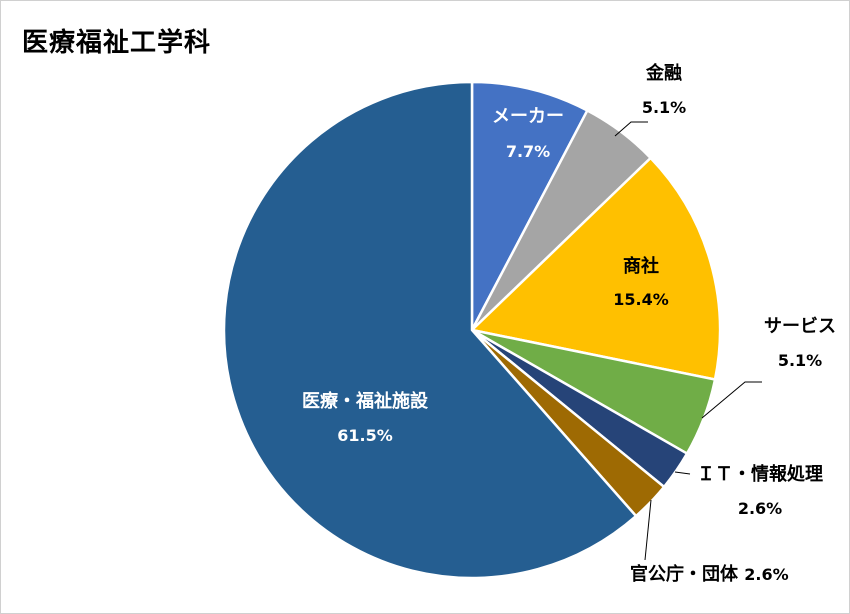  What do you see at coordinates (709, 574) in the screenshot?
I see `slice-label: 官公庁・団体 2.6%` at bounding box center [709, 574].